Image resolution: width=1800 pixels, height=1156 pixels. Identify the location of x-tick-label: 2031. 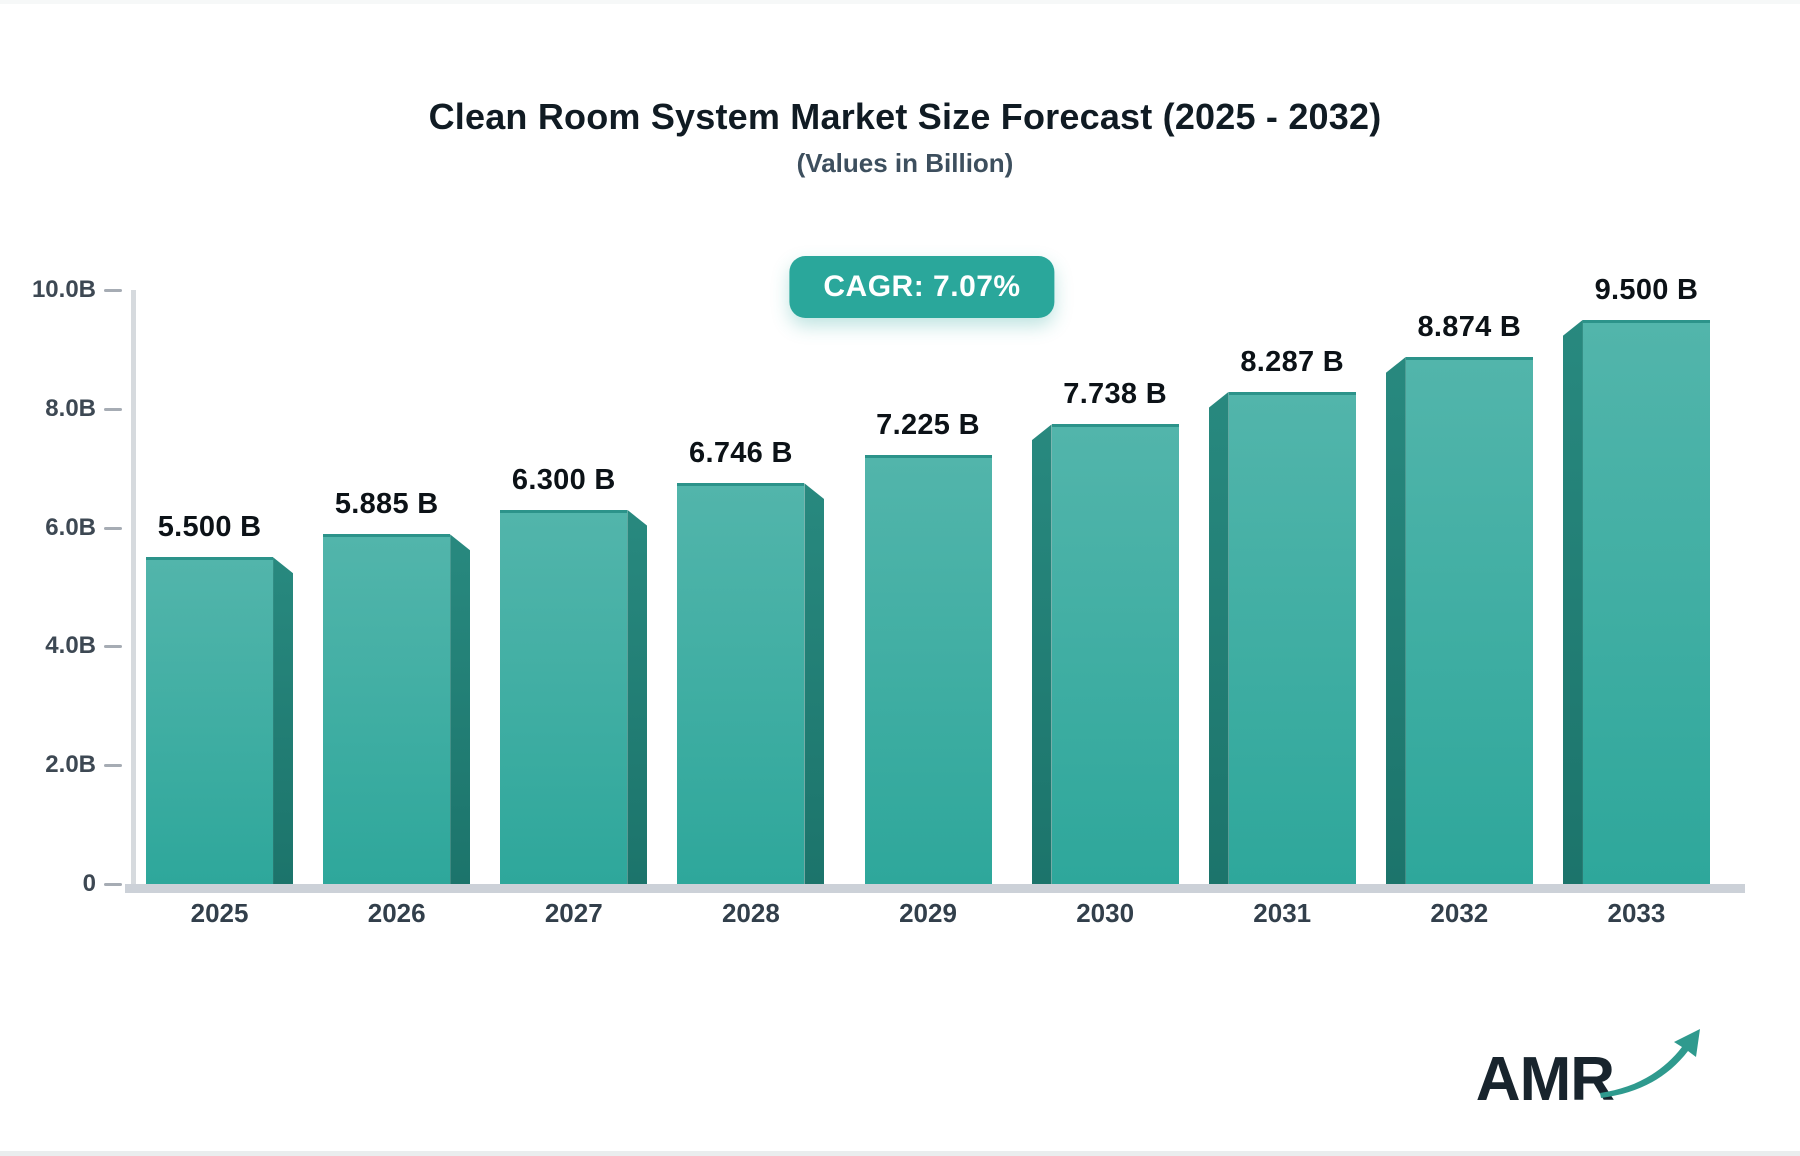
(1282, 913).